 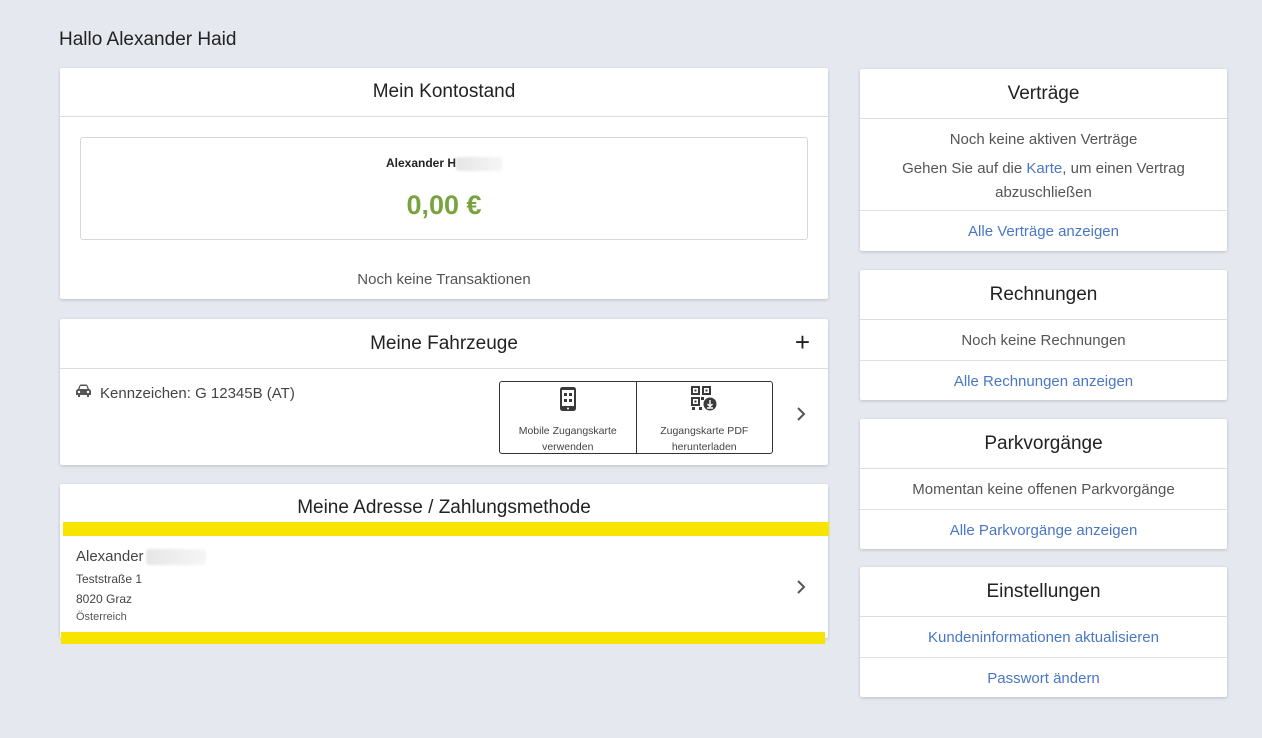 I want to click on contracts-hint-pre: Gehen Sie auf die, so click(x=964, y=168).